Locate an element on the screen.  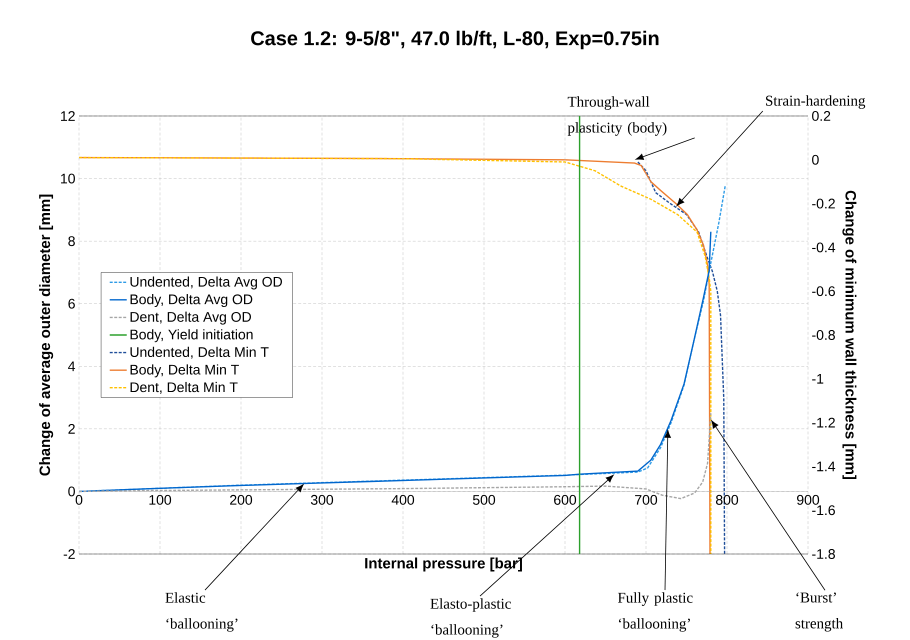
legend-label: Body, Yield initiation is located at coordinates (191, 335).